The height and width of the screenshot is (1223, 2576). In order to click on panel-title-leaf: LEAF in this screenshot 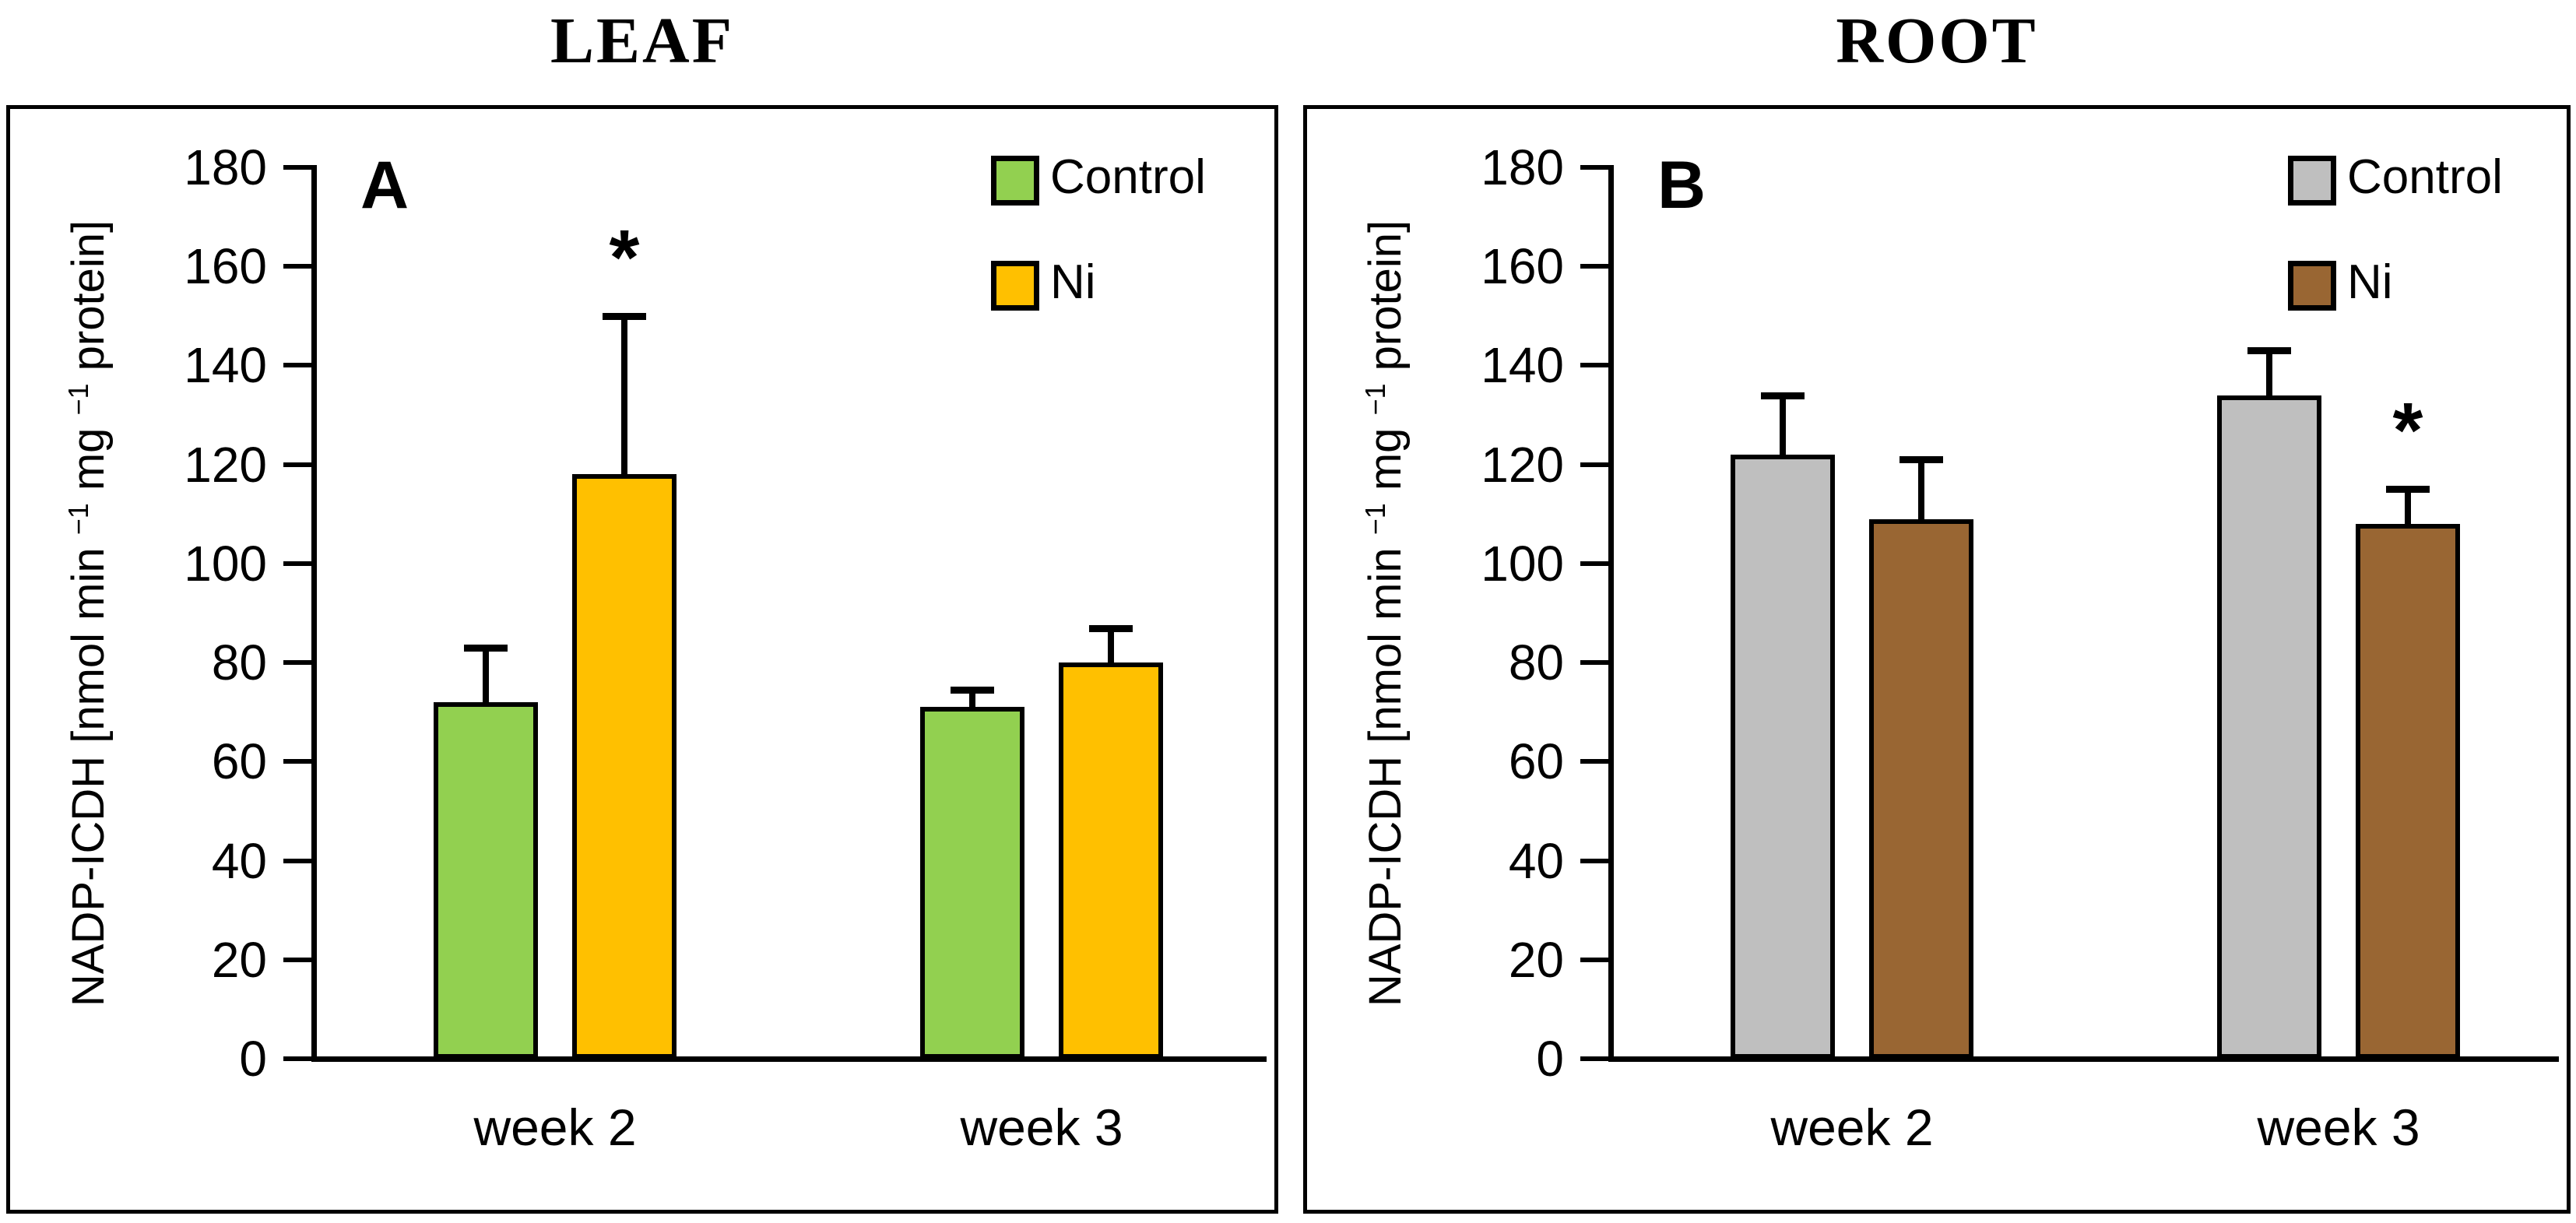, I will do `click(642, 41)`.